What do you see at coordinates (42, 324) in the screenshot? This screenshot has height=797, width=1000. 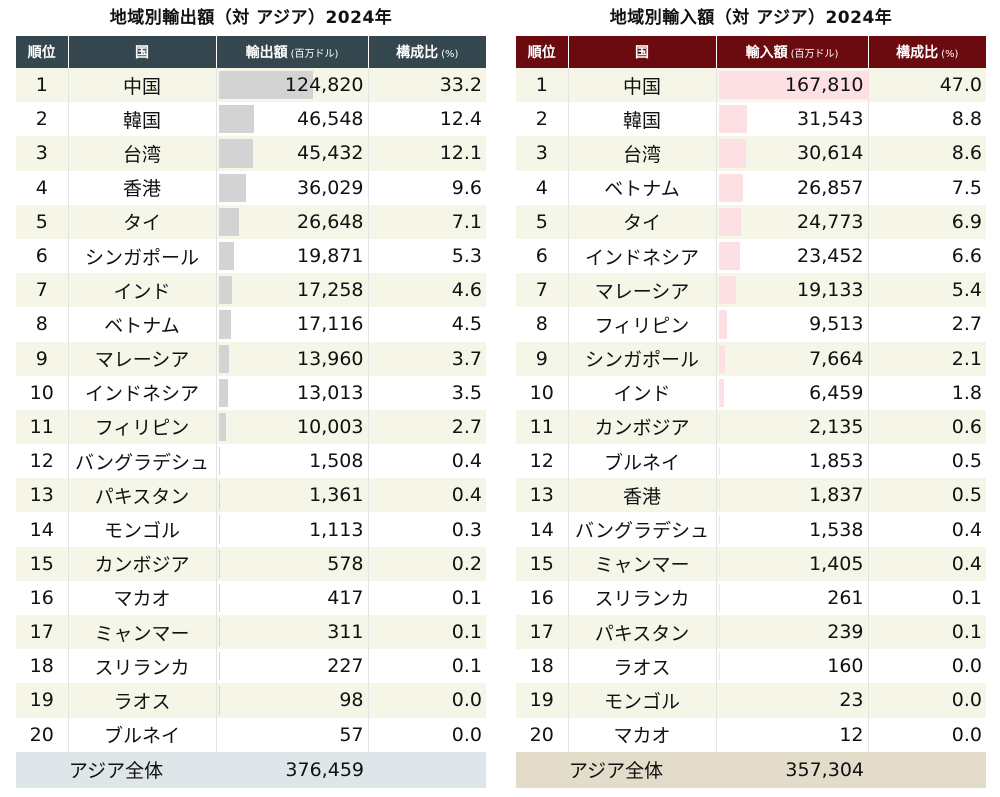 I see `rank-cell: 8` at bounding box center [42, 324].